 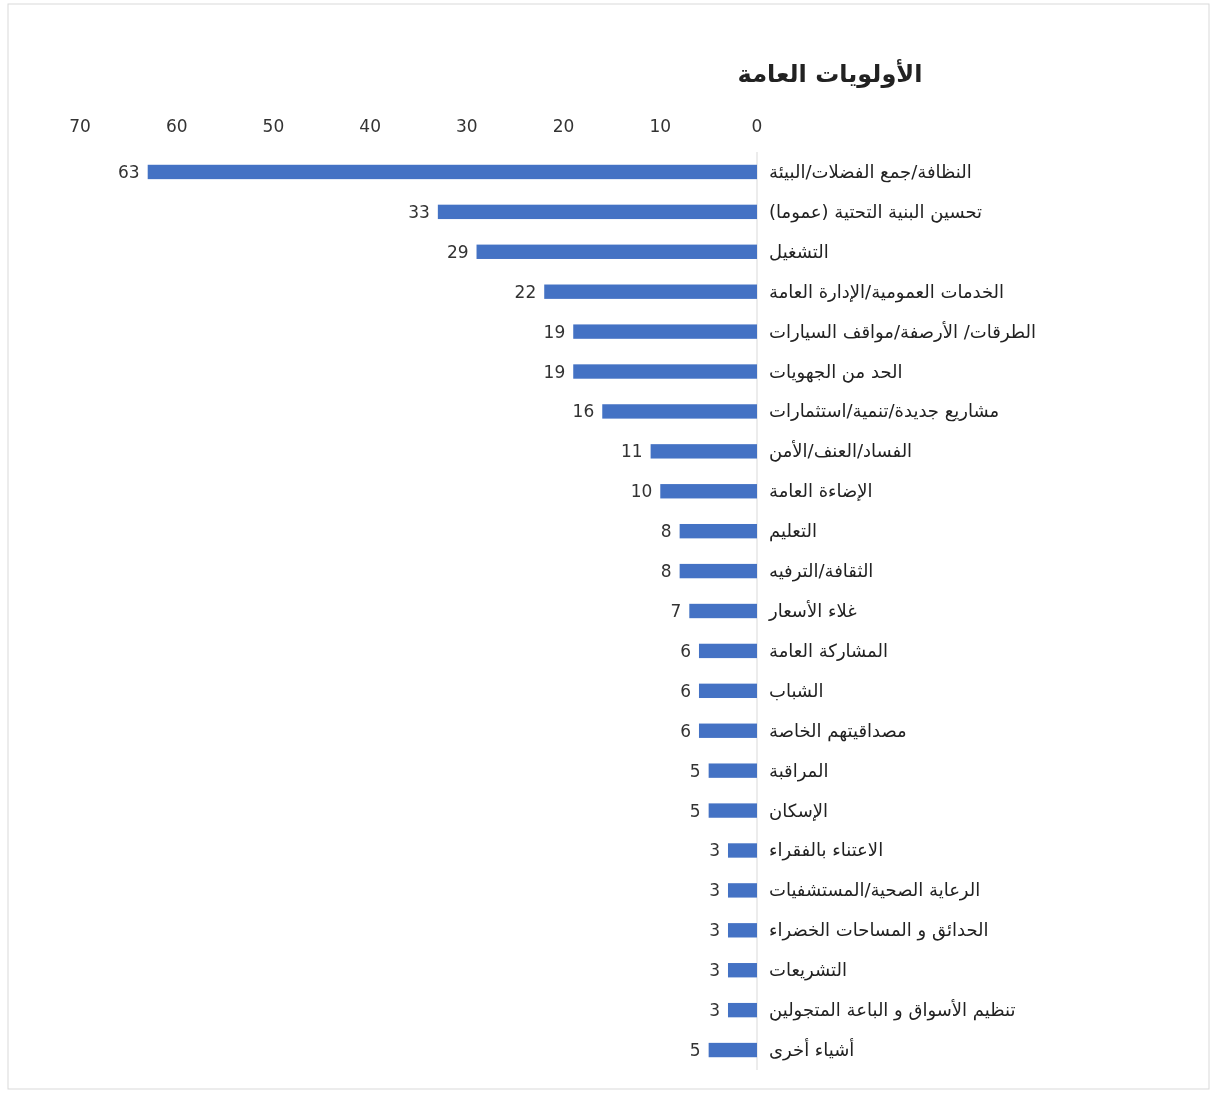 What do you see at coordinates (583, 411) in the screenshot?
I see `data-label: 16` at bounding box center [583, 411].